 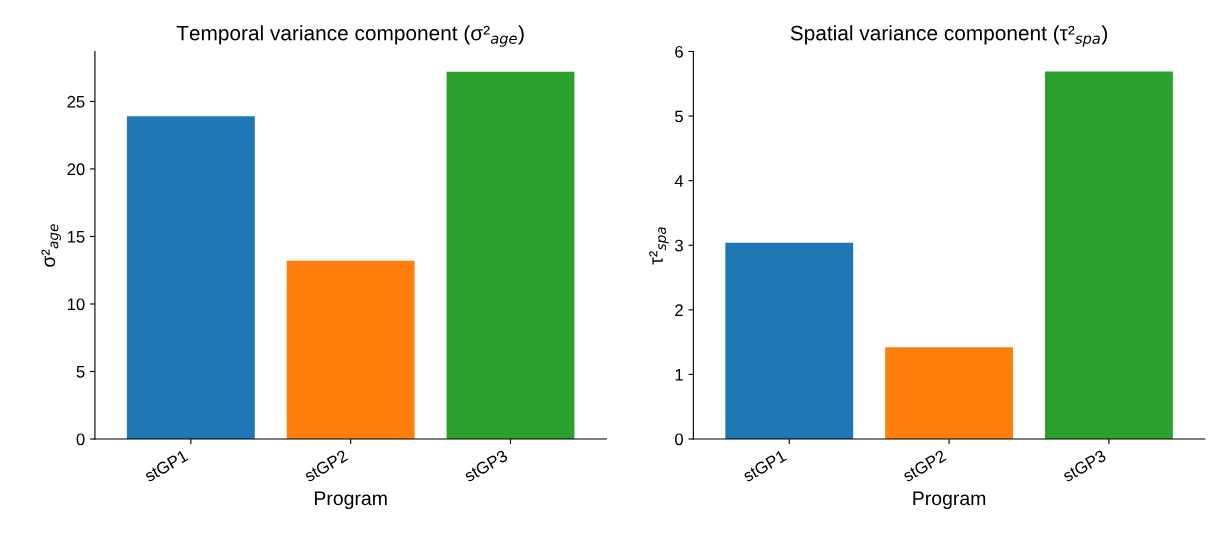 I want to click on chart-title: Temporal variance component (σ²$_{age}$), so click(x=350, y=36).